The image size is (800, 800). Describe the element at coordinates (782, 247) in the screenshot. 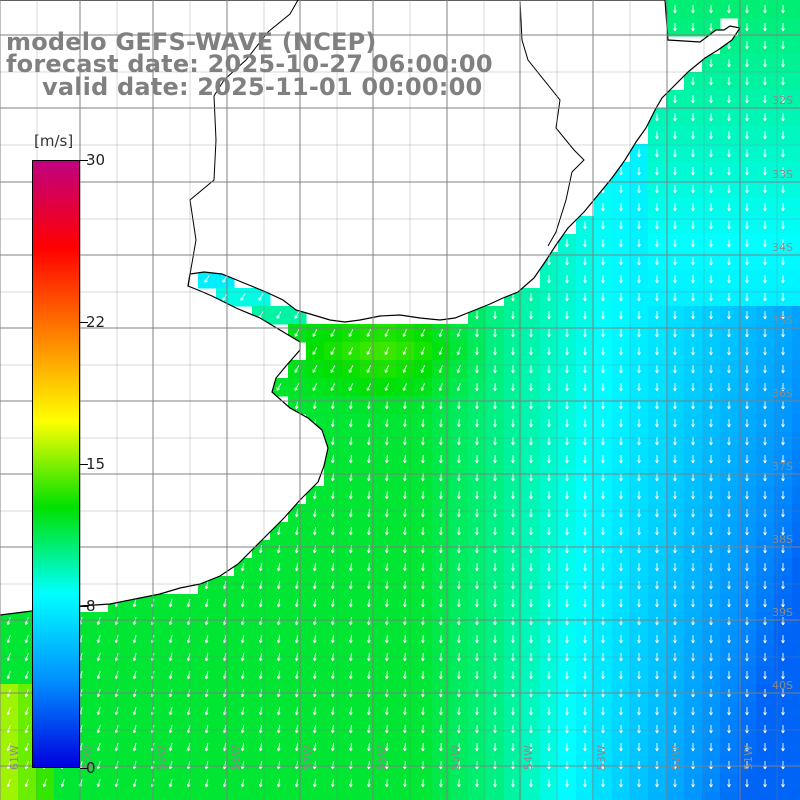

I see `latitude-label: 34S` at that location.